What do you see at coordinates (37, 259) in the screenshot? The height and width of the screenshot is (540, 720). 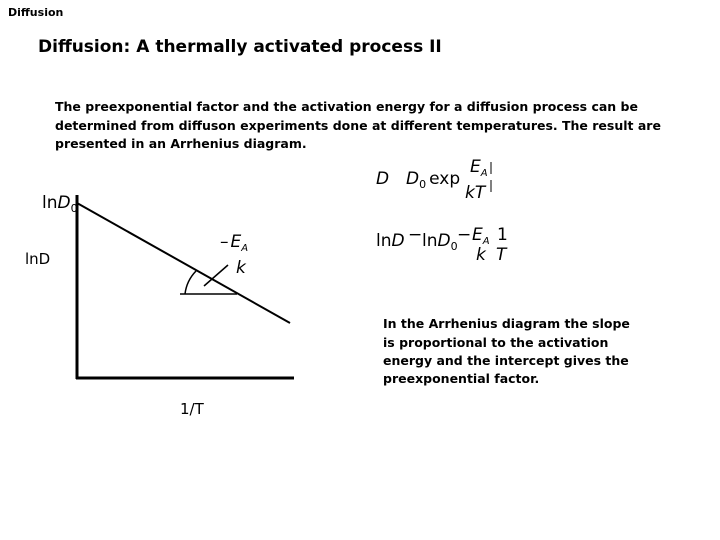 I see `y-label: lnD` at bounding box center [37, 259].